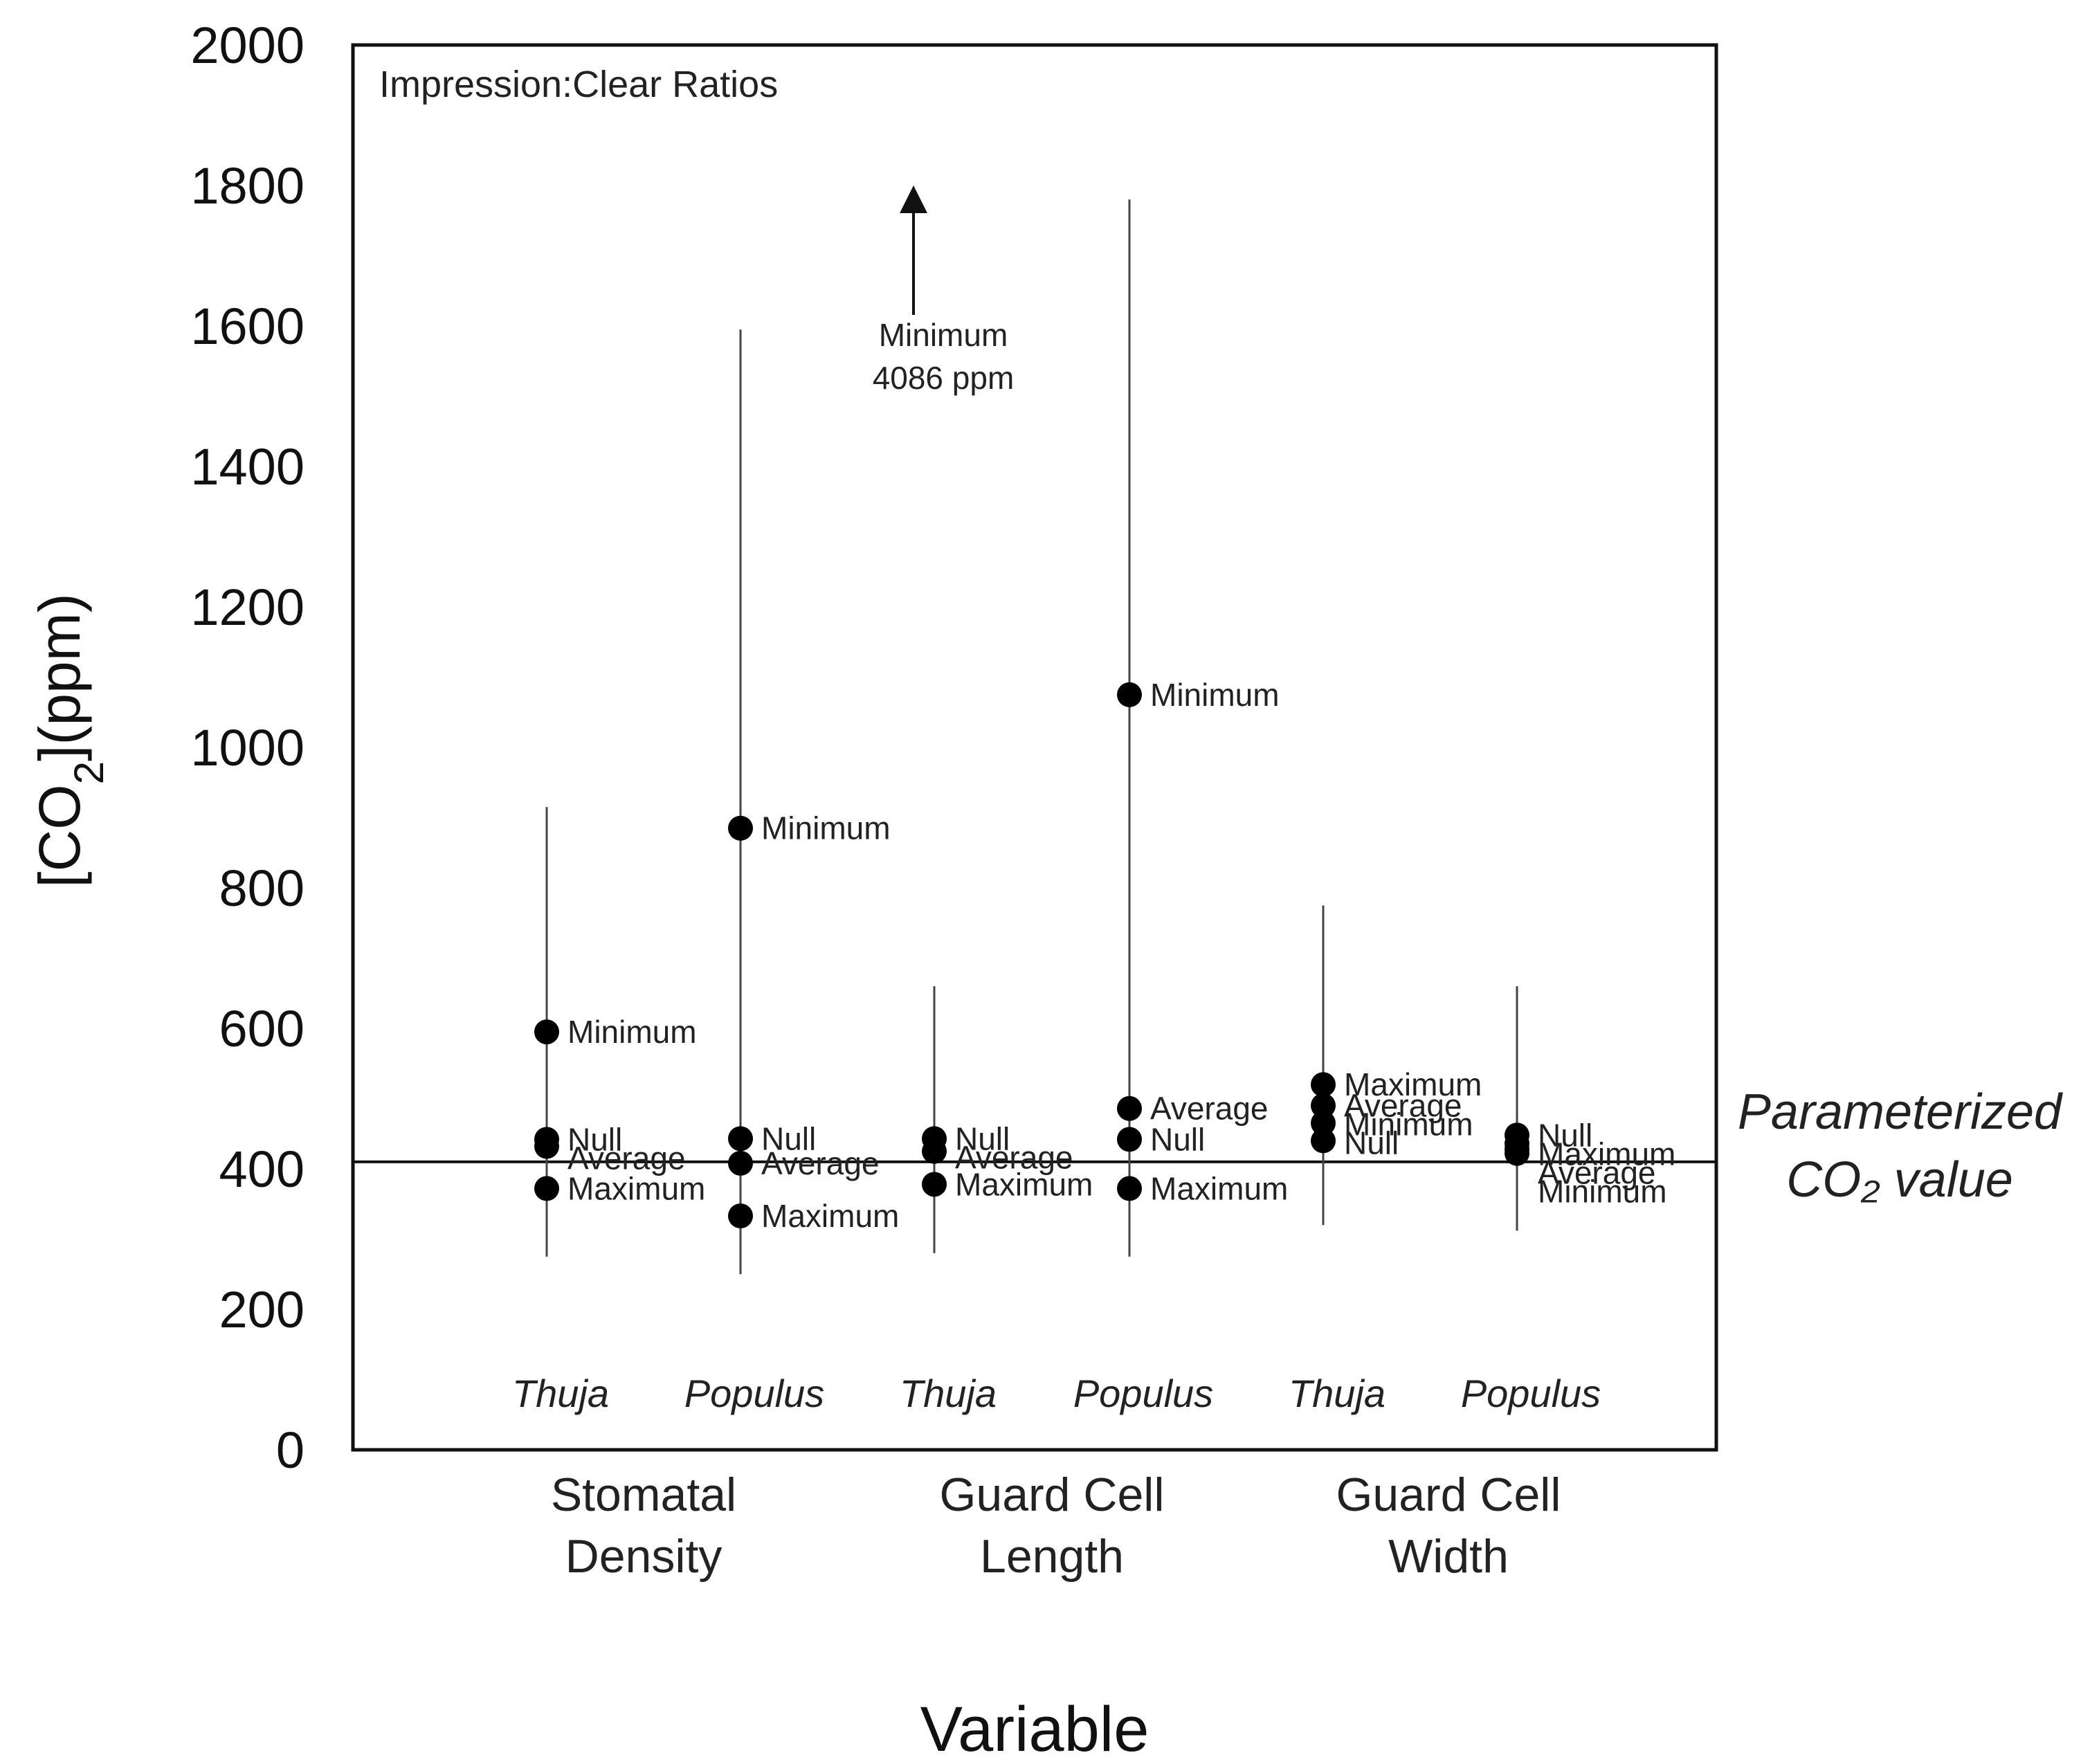 This screenshot has width=2090, height=1764. What do you see at coordinates (262, 889) in the screenshot?
I see `y-tick-label: 800` at bounding box center [262, 889].